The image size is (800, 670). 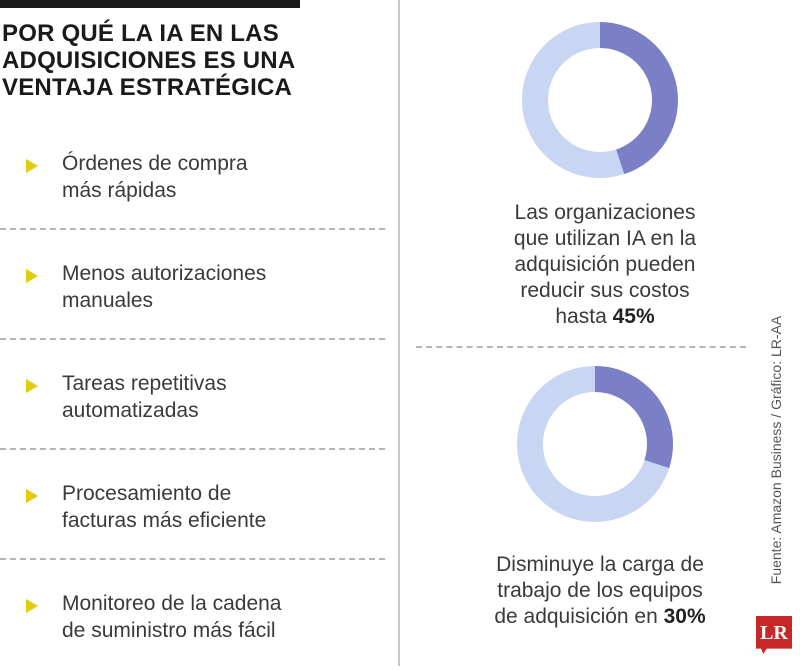 I want to click on stat-highlight: 30%, so click(x=684, y=616).